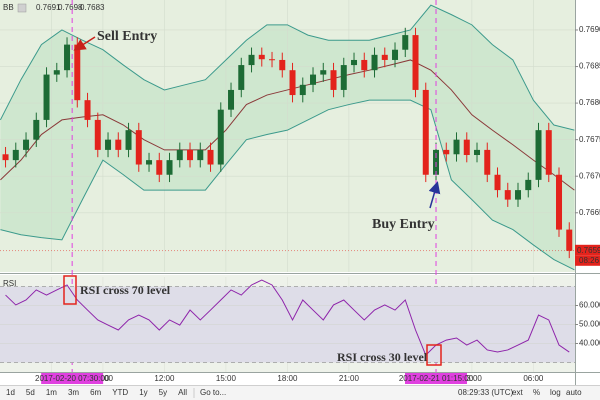 The image size is (600, 400). Describe the element at coordinates (589, 305) in the screenshot. I see `y-tick-label: 60.00000` at that location.